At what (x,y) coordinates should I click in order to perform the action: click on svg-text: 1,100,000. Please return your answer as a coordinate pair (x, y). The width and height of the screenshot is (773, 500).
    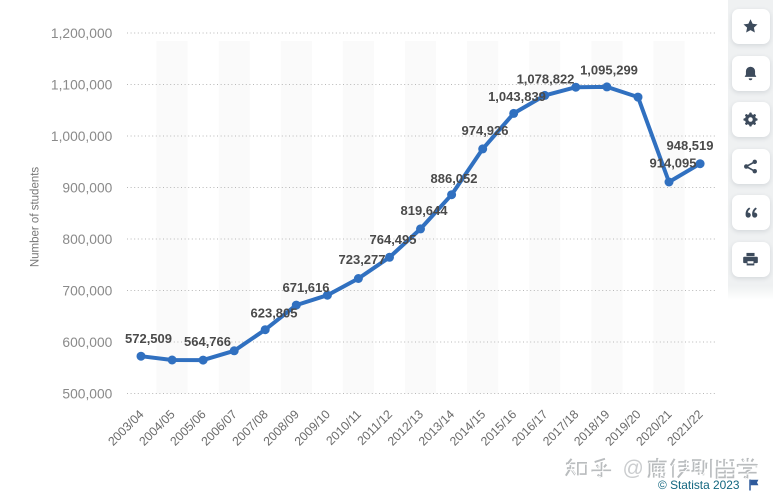
    Looking at the image, I should click on (82, 84).